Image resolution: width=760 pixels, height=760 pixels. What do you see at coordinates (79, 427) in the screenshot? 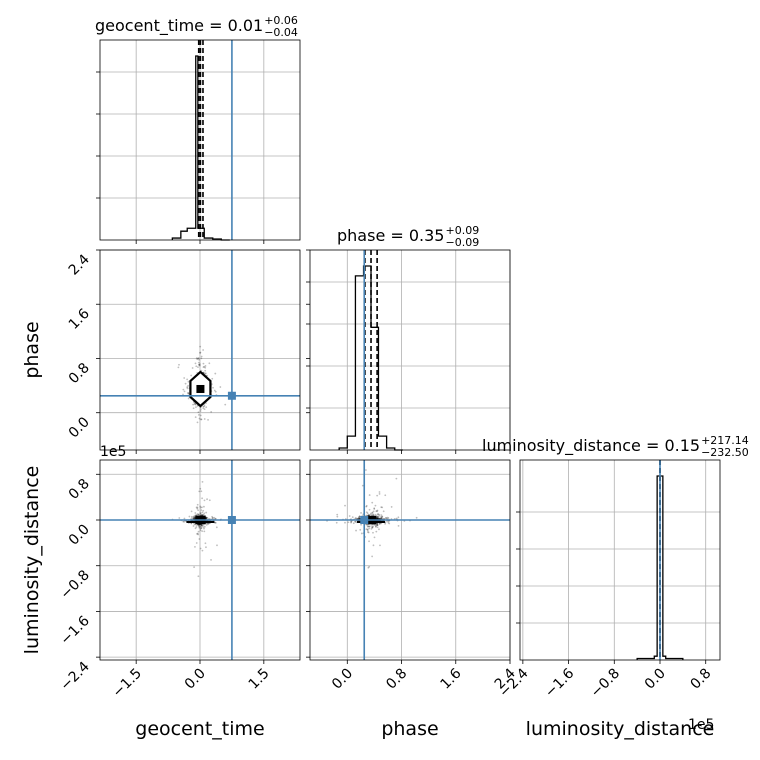
I see `y-tick-label-phase: 0.0` at bounding box center [79, 427].